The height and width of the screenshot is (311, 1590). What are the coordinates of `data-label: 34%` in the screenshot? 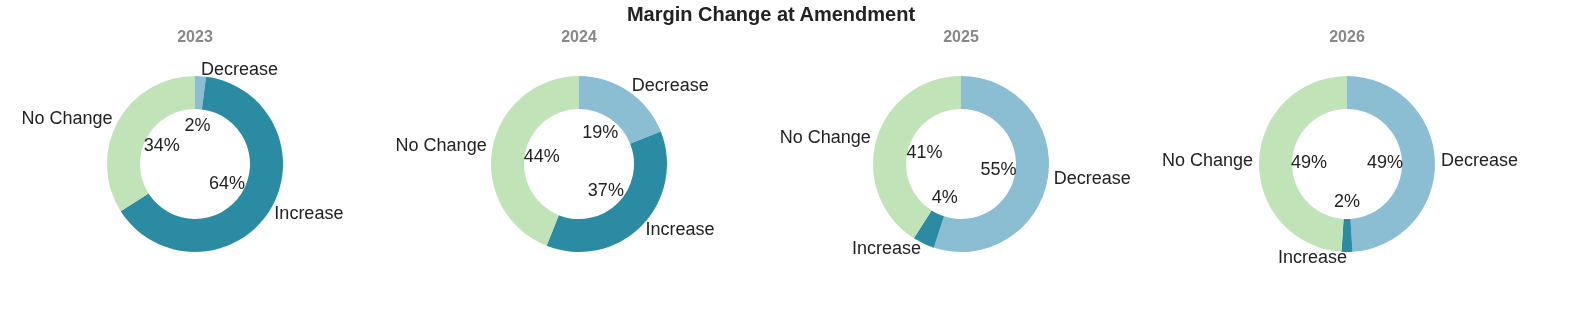 It's located at (161, 144).